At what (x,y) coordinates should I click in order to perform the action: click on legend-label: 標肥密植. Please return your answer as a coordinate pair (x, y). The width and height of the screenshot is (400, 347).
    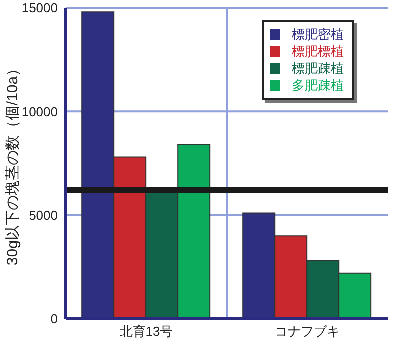
    Looking at the image, I should click on (318, 35).